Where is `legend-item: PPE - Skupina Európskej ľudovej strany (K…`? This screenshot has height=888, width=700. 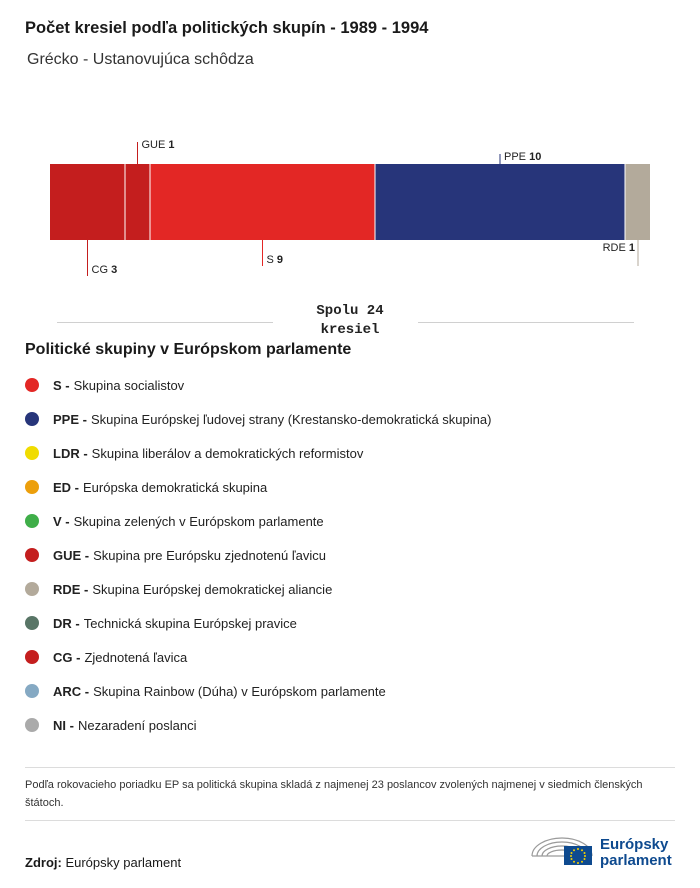
legend-item: PPE - Skupina Európskej ľudovej strany (K… is located at coordinates (258, 419).